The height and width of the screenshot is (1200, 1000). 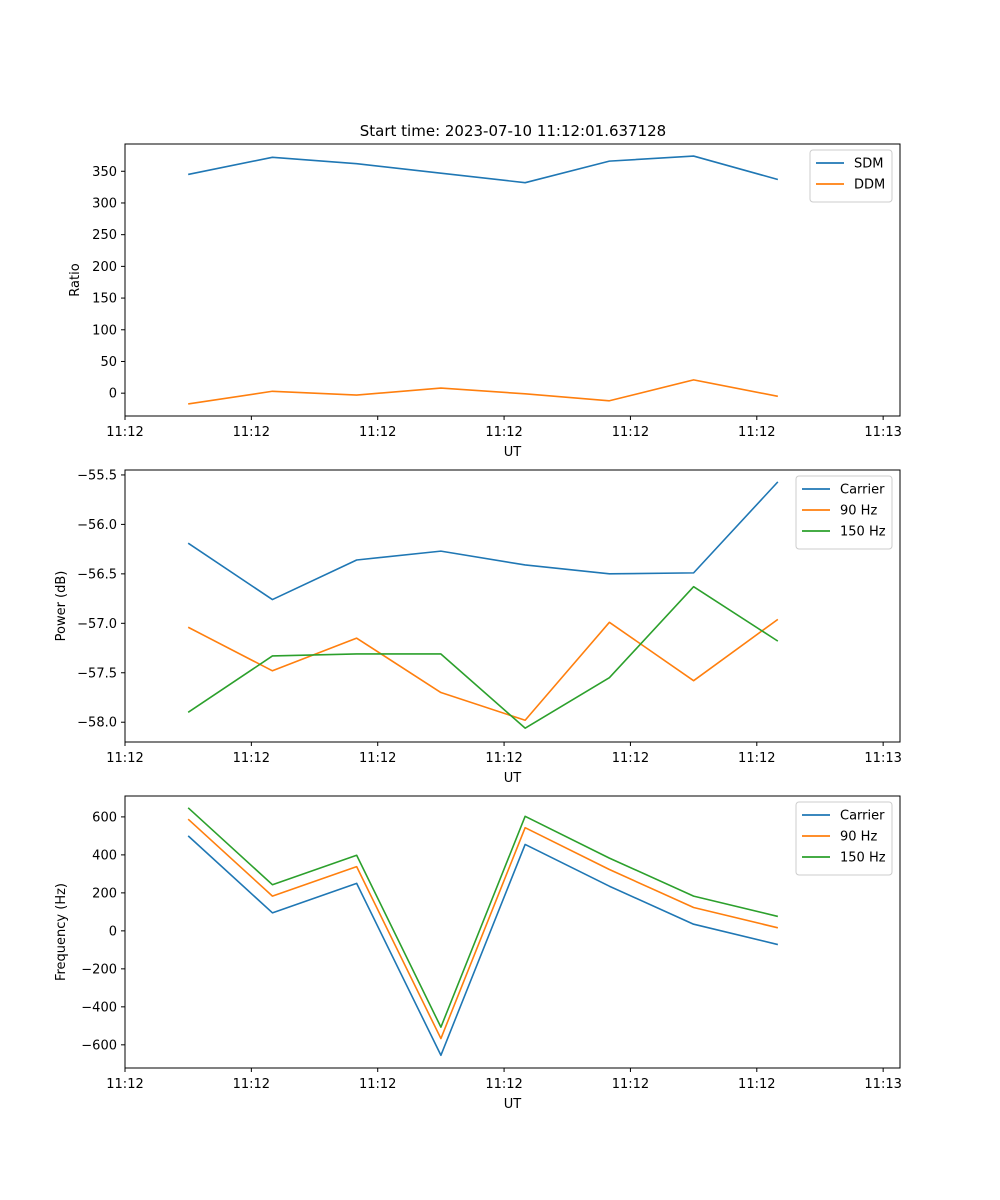 What do you see at coordinates (113, 394) in the screenshot?
I see `ratio-y-tick-label: 0` at bounding box center [113, 394].